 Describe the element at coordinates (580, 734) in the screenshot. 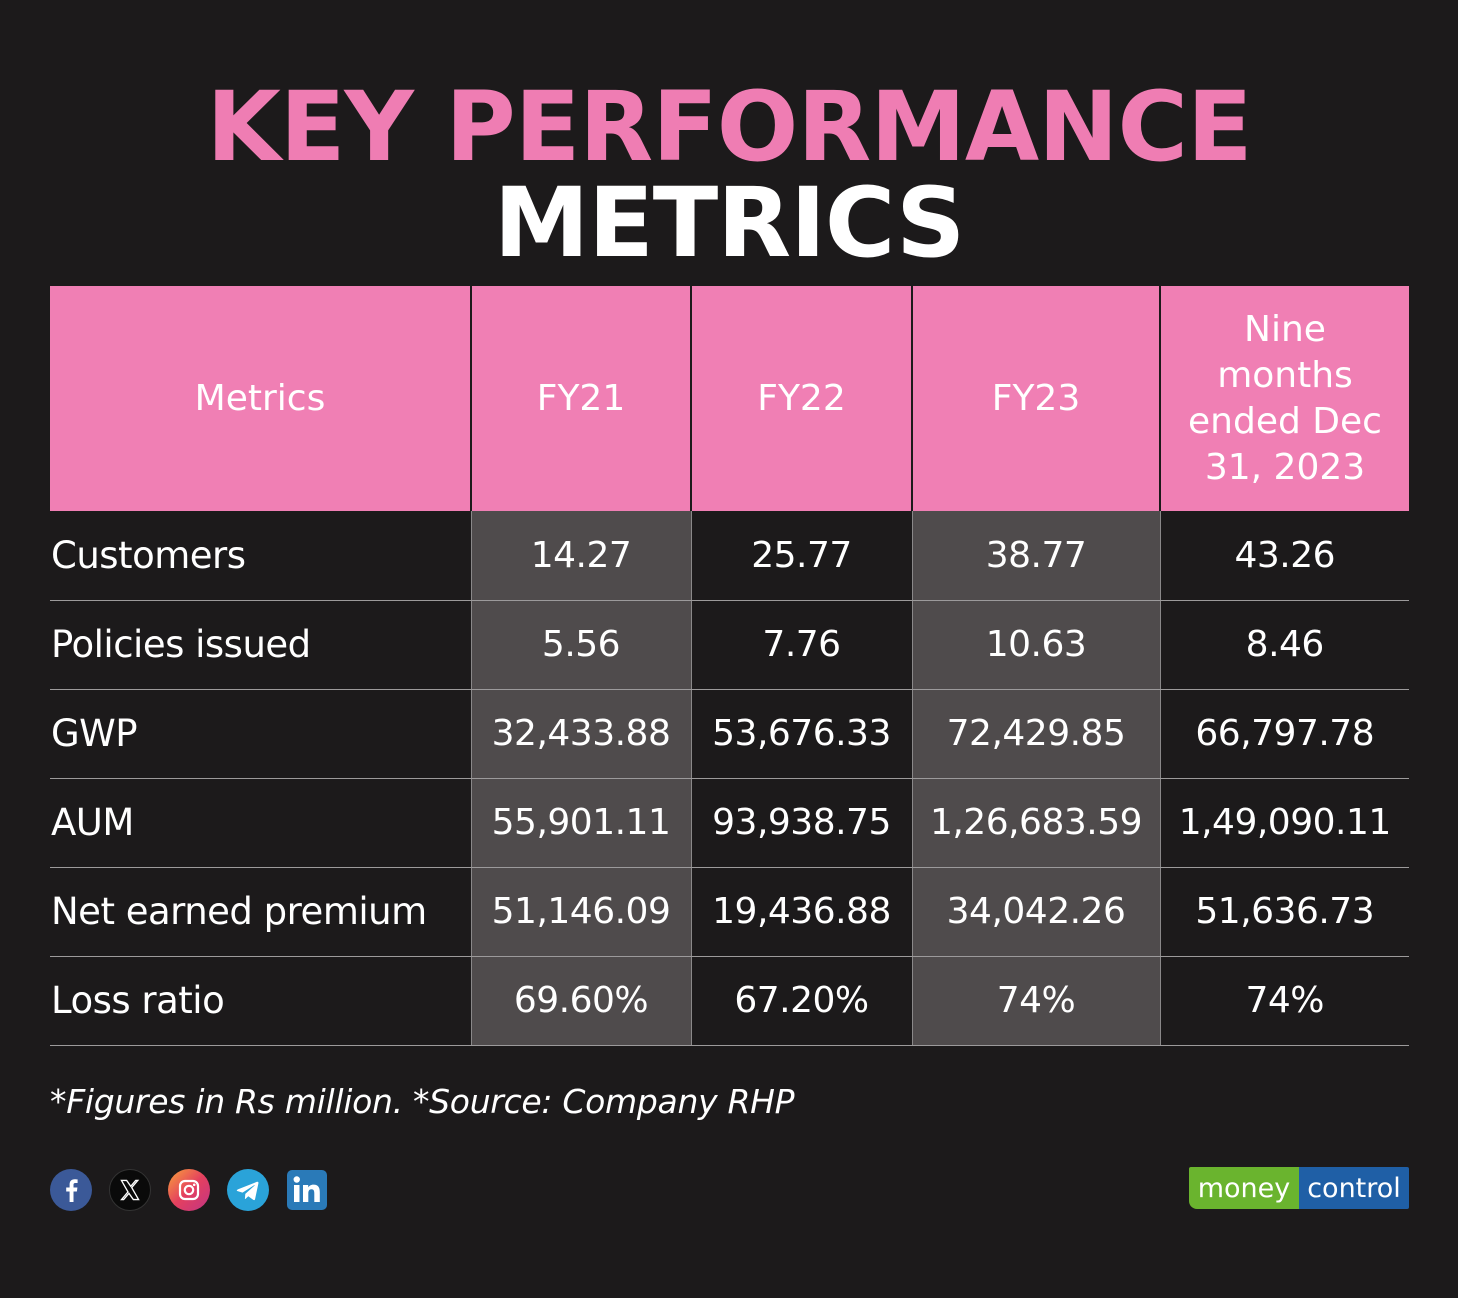

I see `cell-fy21: 32,433.88` at that location.